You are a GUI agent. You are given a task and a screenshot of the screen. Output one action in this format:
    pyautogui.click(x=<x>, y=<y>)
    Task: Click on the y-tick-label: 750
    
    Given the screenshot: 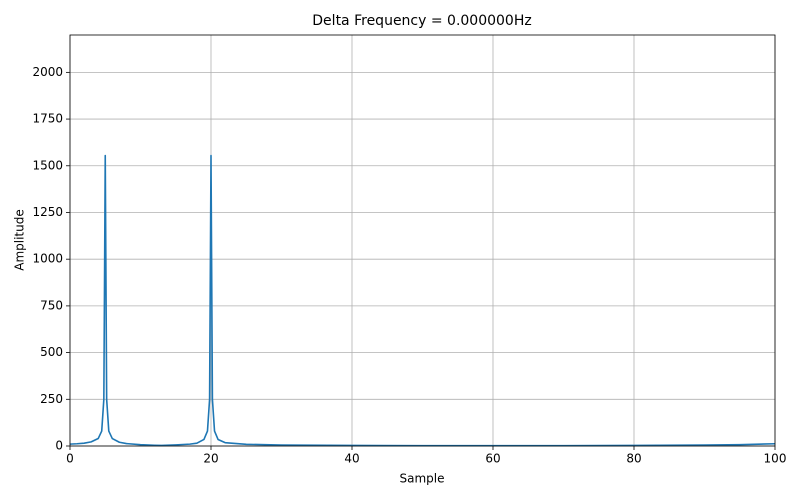 What is the action you would take?
    pyautogui.click(x=51, y=305)
    